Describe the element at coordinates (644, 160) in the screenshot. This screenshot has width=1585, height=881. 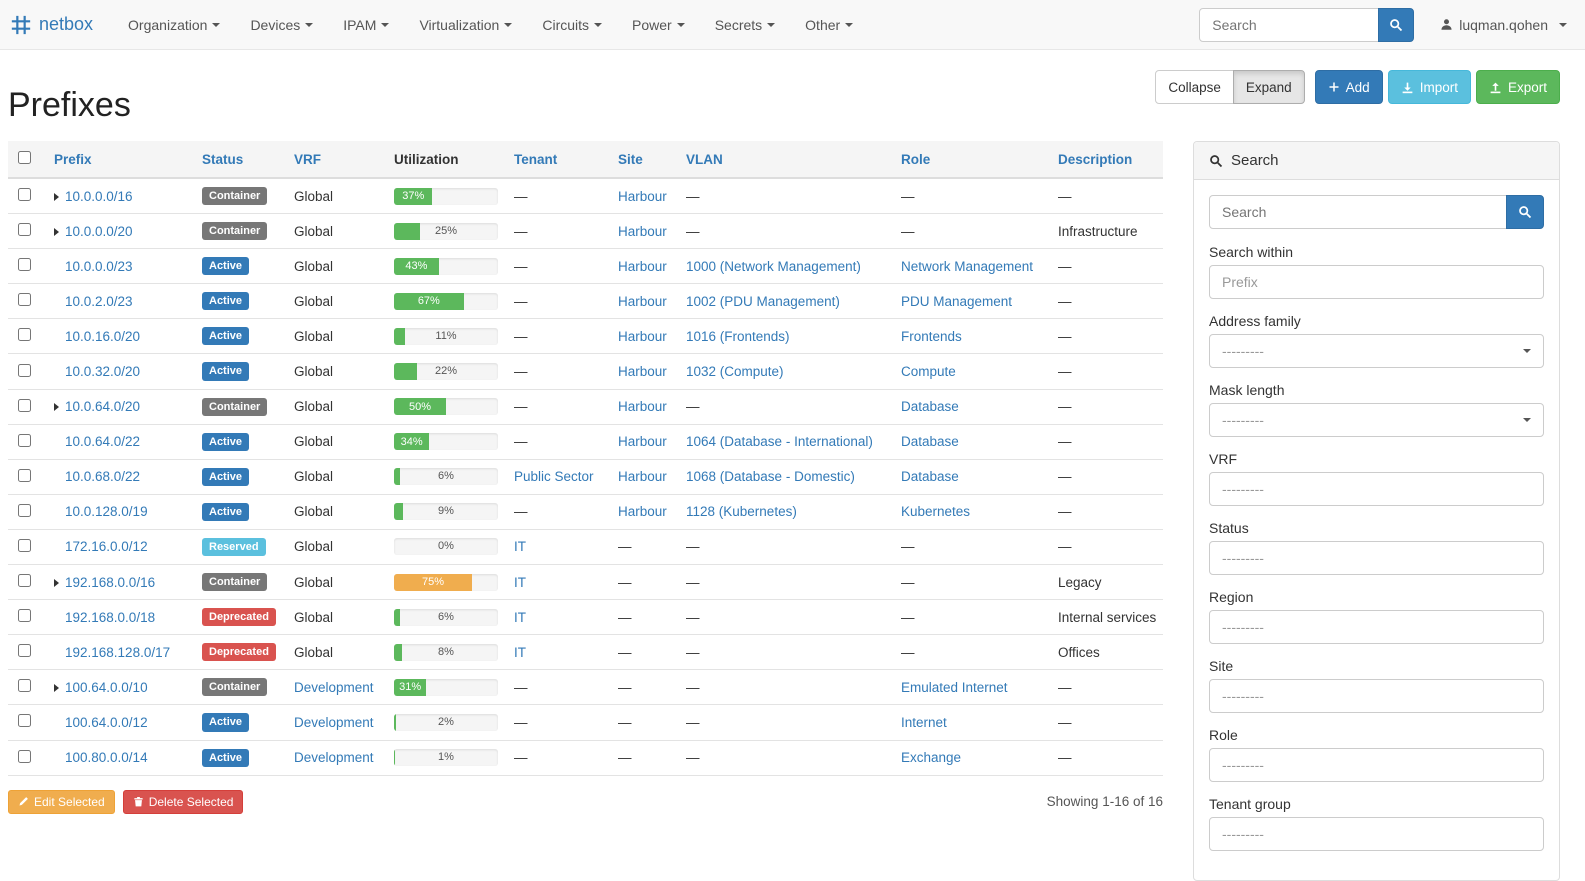
I see `column-header-site: Site` at that location.